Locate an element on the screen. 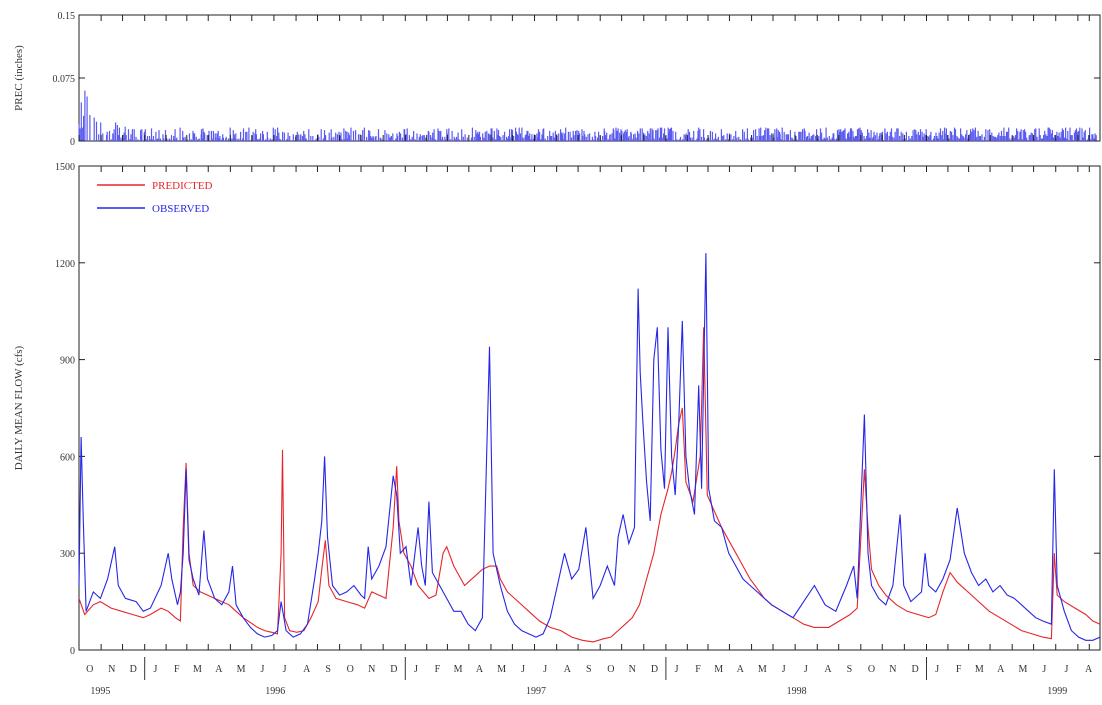 The width and height of the screenshot is (1102, 705). flow-y-tick-label: 900 is located at coordinates (67, 361).